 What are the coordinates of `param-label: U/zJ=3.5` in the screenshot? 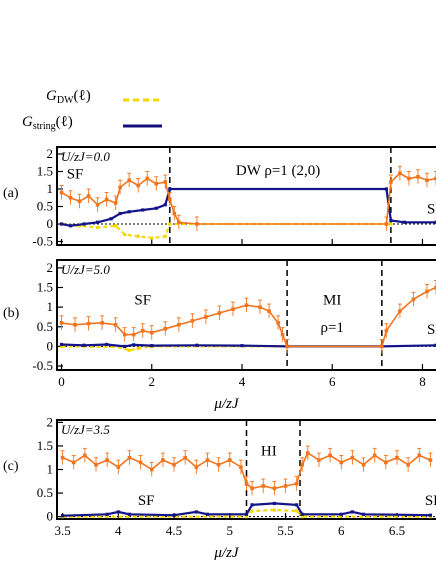 It's located at (85, 429).